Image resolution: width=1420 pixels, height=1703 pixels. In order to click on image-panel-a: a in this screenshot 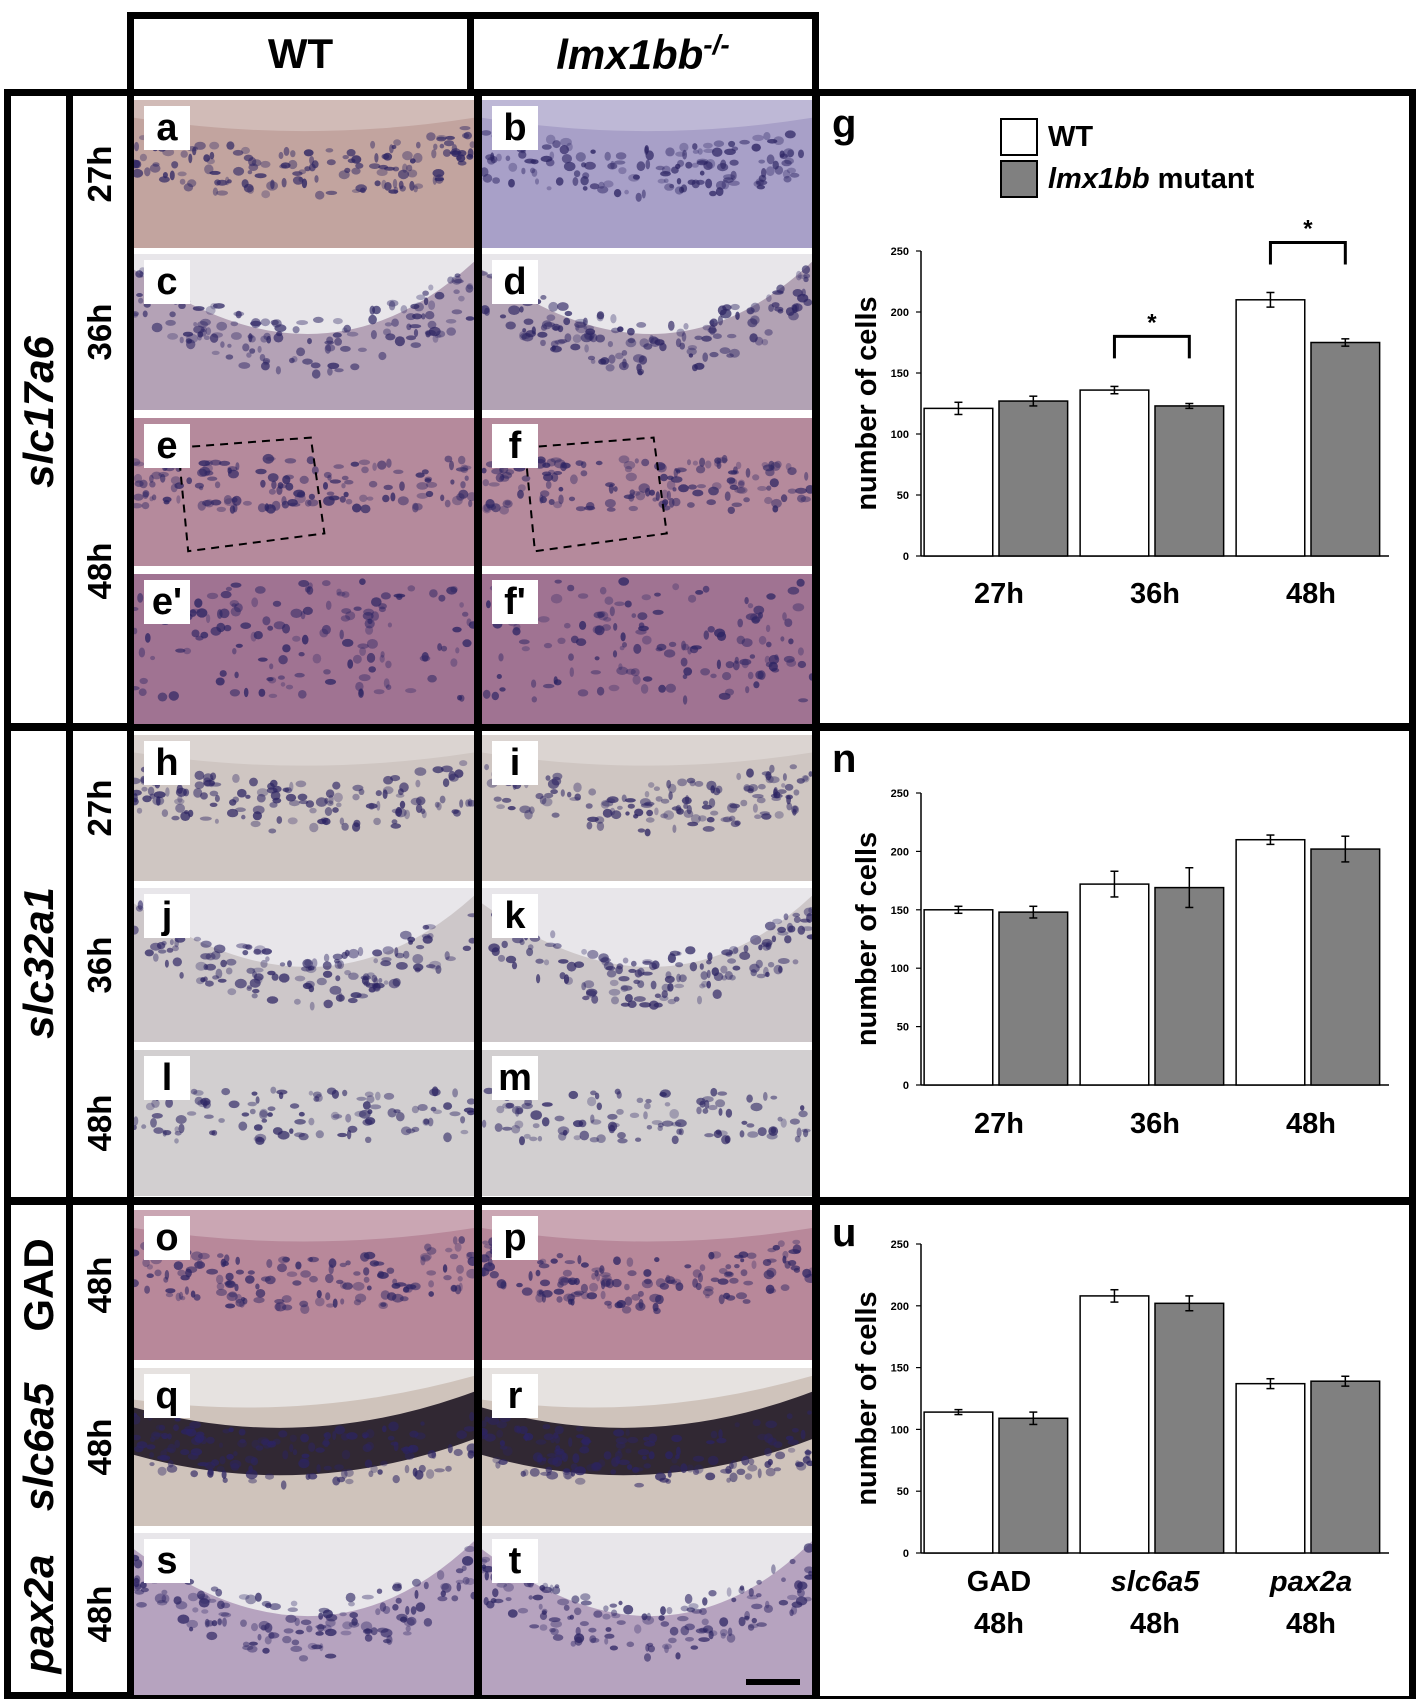, I will do `click(304, 174)`.